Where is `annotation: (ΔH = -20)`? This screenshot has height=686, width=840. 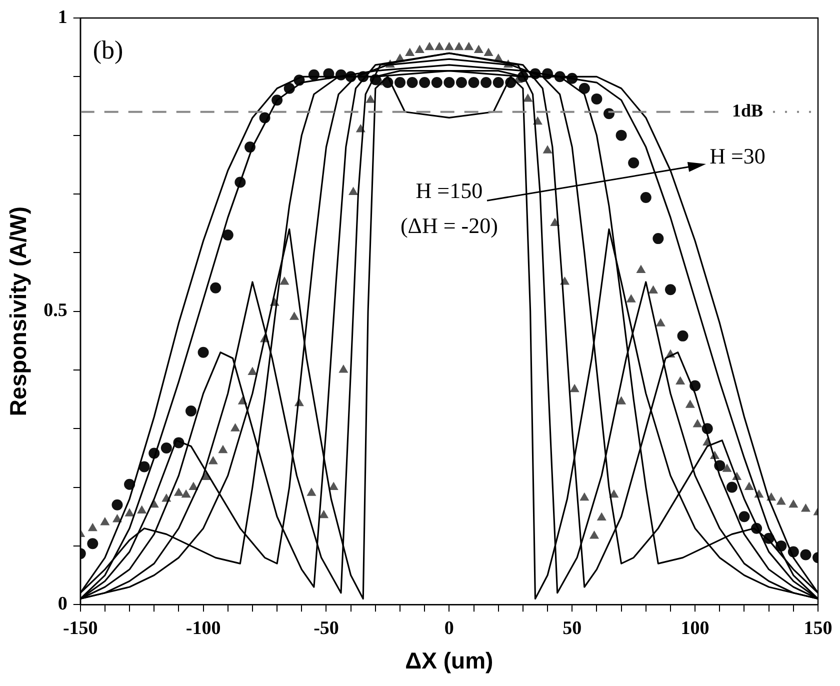
annotation: (ΔH = -20) is located at coordinates (449, 225).